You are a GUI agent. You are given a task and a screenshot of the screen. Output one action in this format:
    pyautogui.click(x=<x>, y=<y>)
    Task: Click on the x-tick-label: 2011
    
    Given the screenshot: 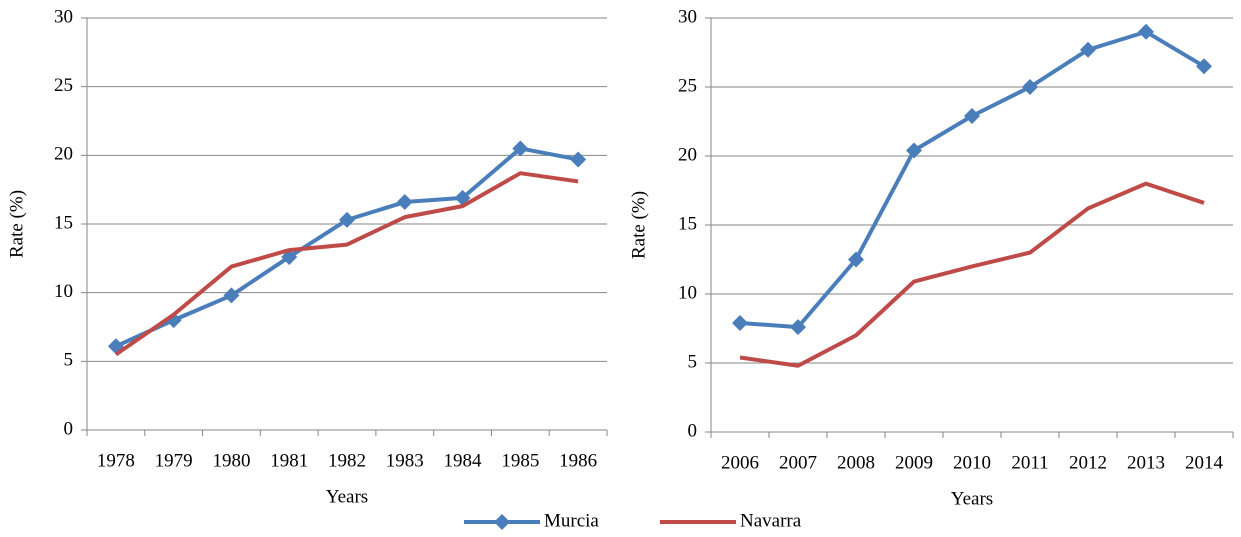 What is the action you would take?
    pyautogui.click(x=1029, y=462)
    